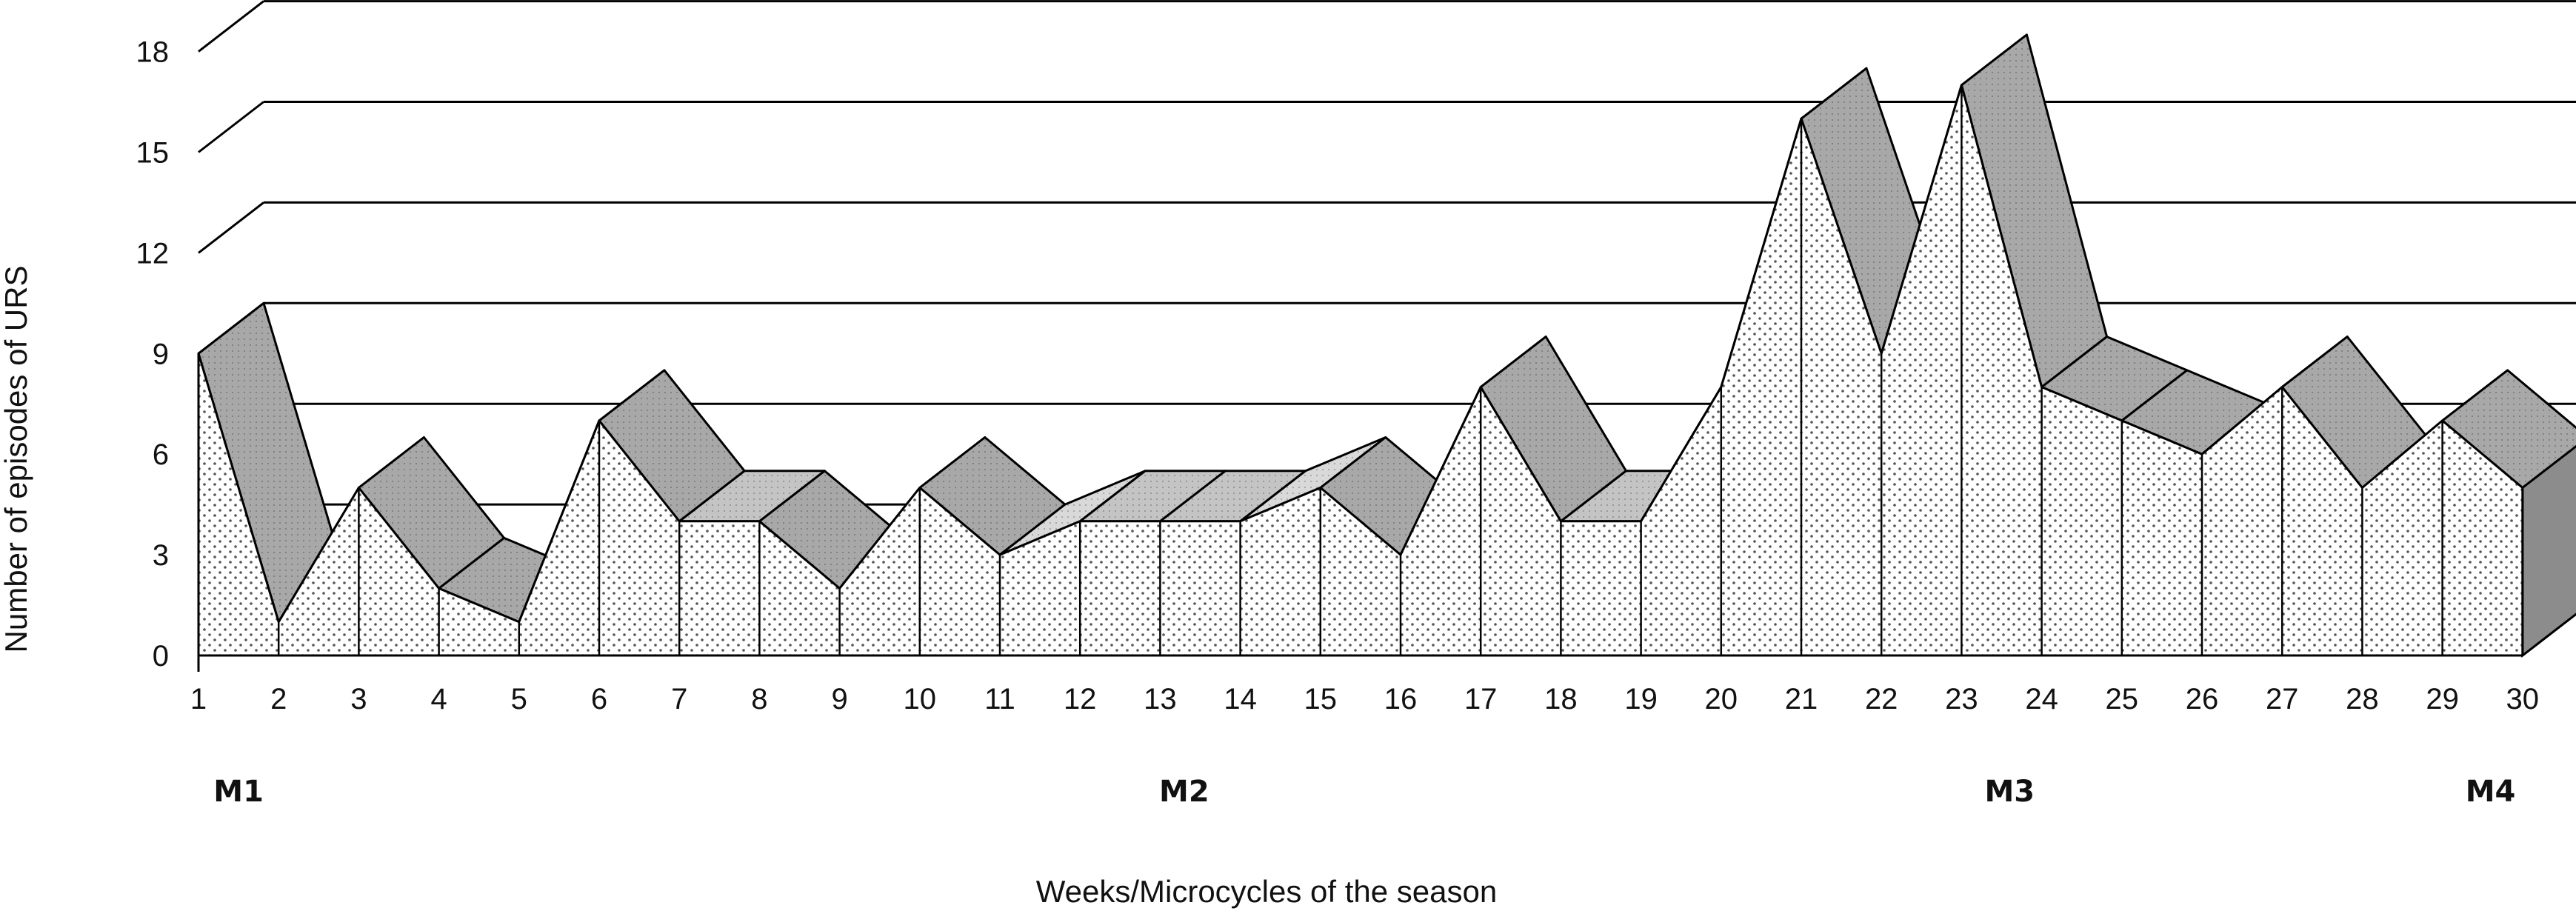 This screenshot has width=2576, height=911. Describe the element at coordinates (16, 459) in the screenshot. I see `y-axis-title: Number of episodes of URS` at that location.